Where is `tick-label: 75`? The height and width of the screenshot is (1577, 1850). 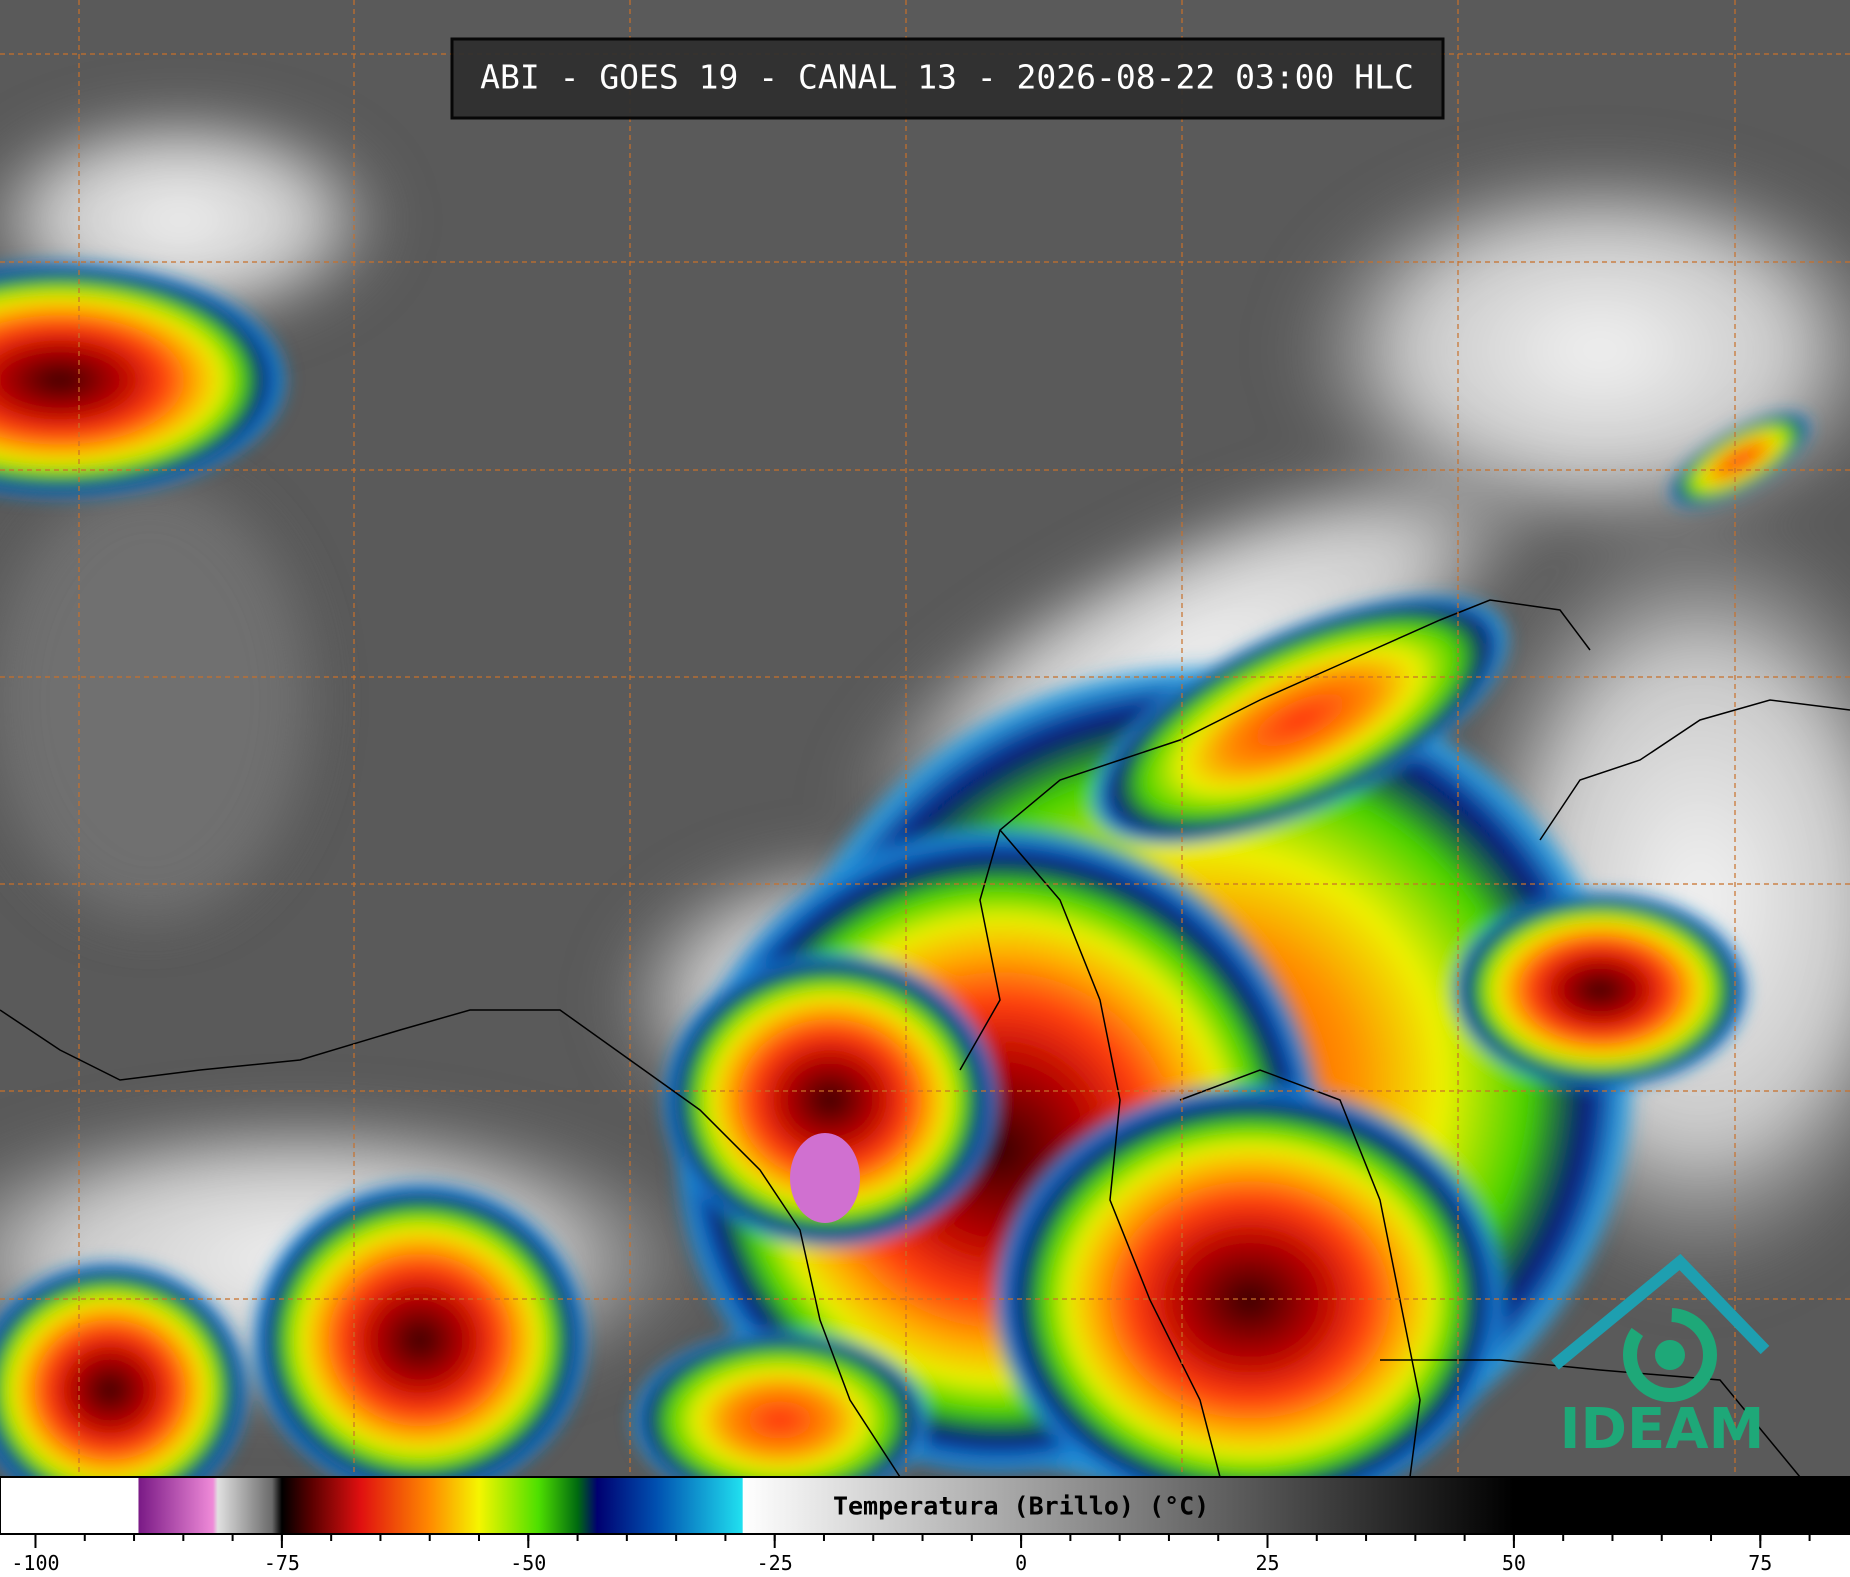
tick-label: 75 is located at coordinates (1760, 1563).